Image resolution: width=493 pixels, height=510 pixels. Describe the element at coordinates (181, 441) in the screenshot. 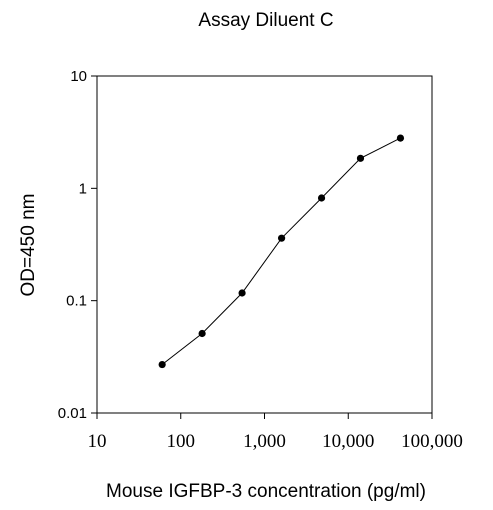

I see `x-tick-label: 100` at that location.